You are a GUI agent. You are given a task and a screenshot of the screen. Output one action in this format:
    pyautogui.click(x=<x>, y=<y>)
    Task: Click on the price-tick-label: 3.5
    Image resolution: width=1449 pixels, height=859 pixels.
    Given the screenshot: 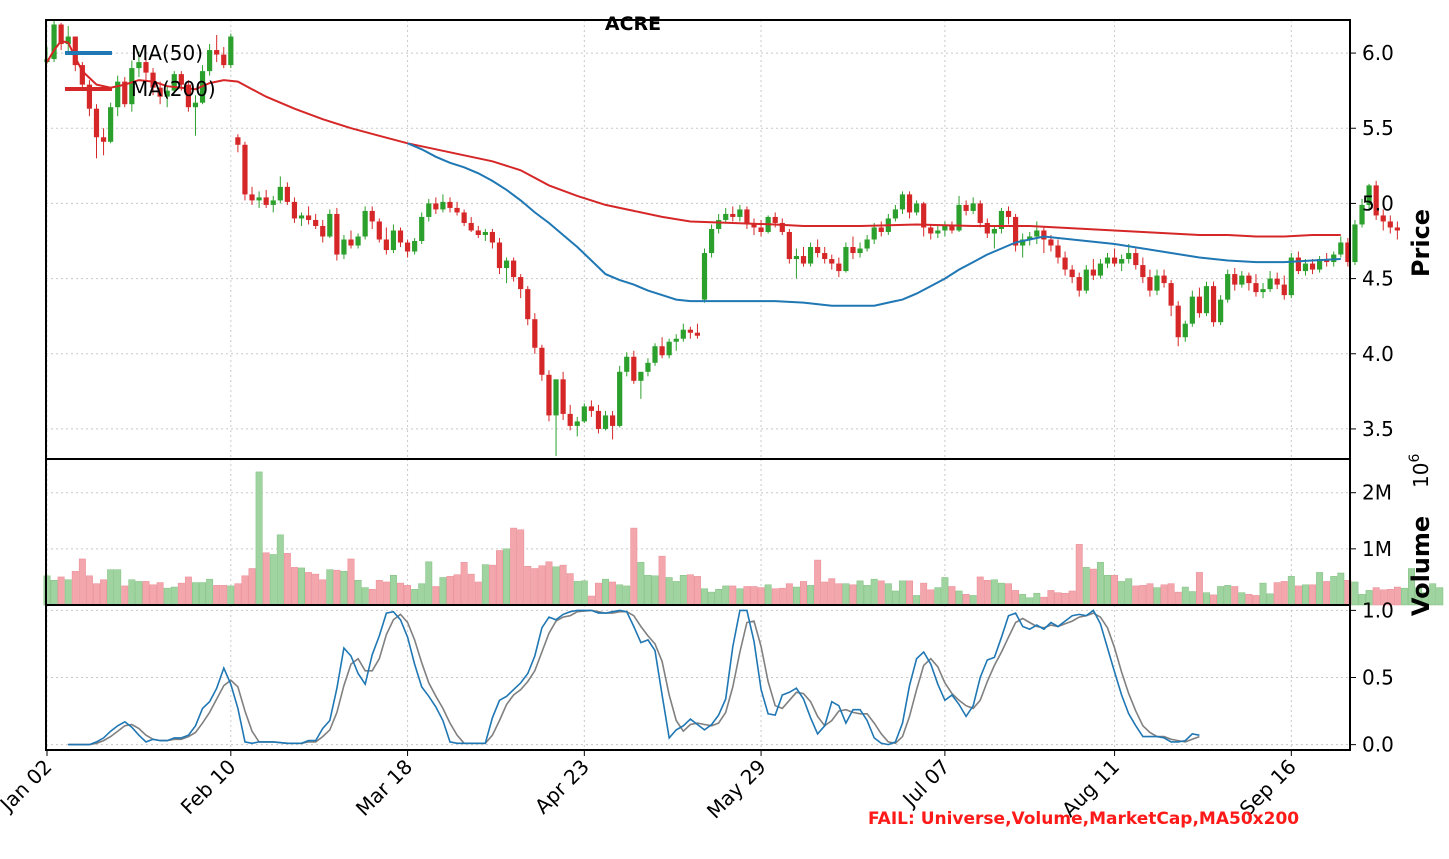 What is the action you would take?
    pyautogui.click(x=1378, y=429)
    